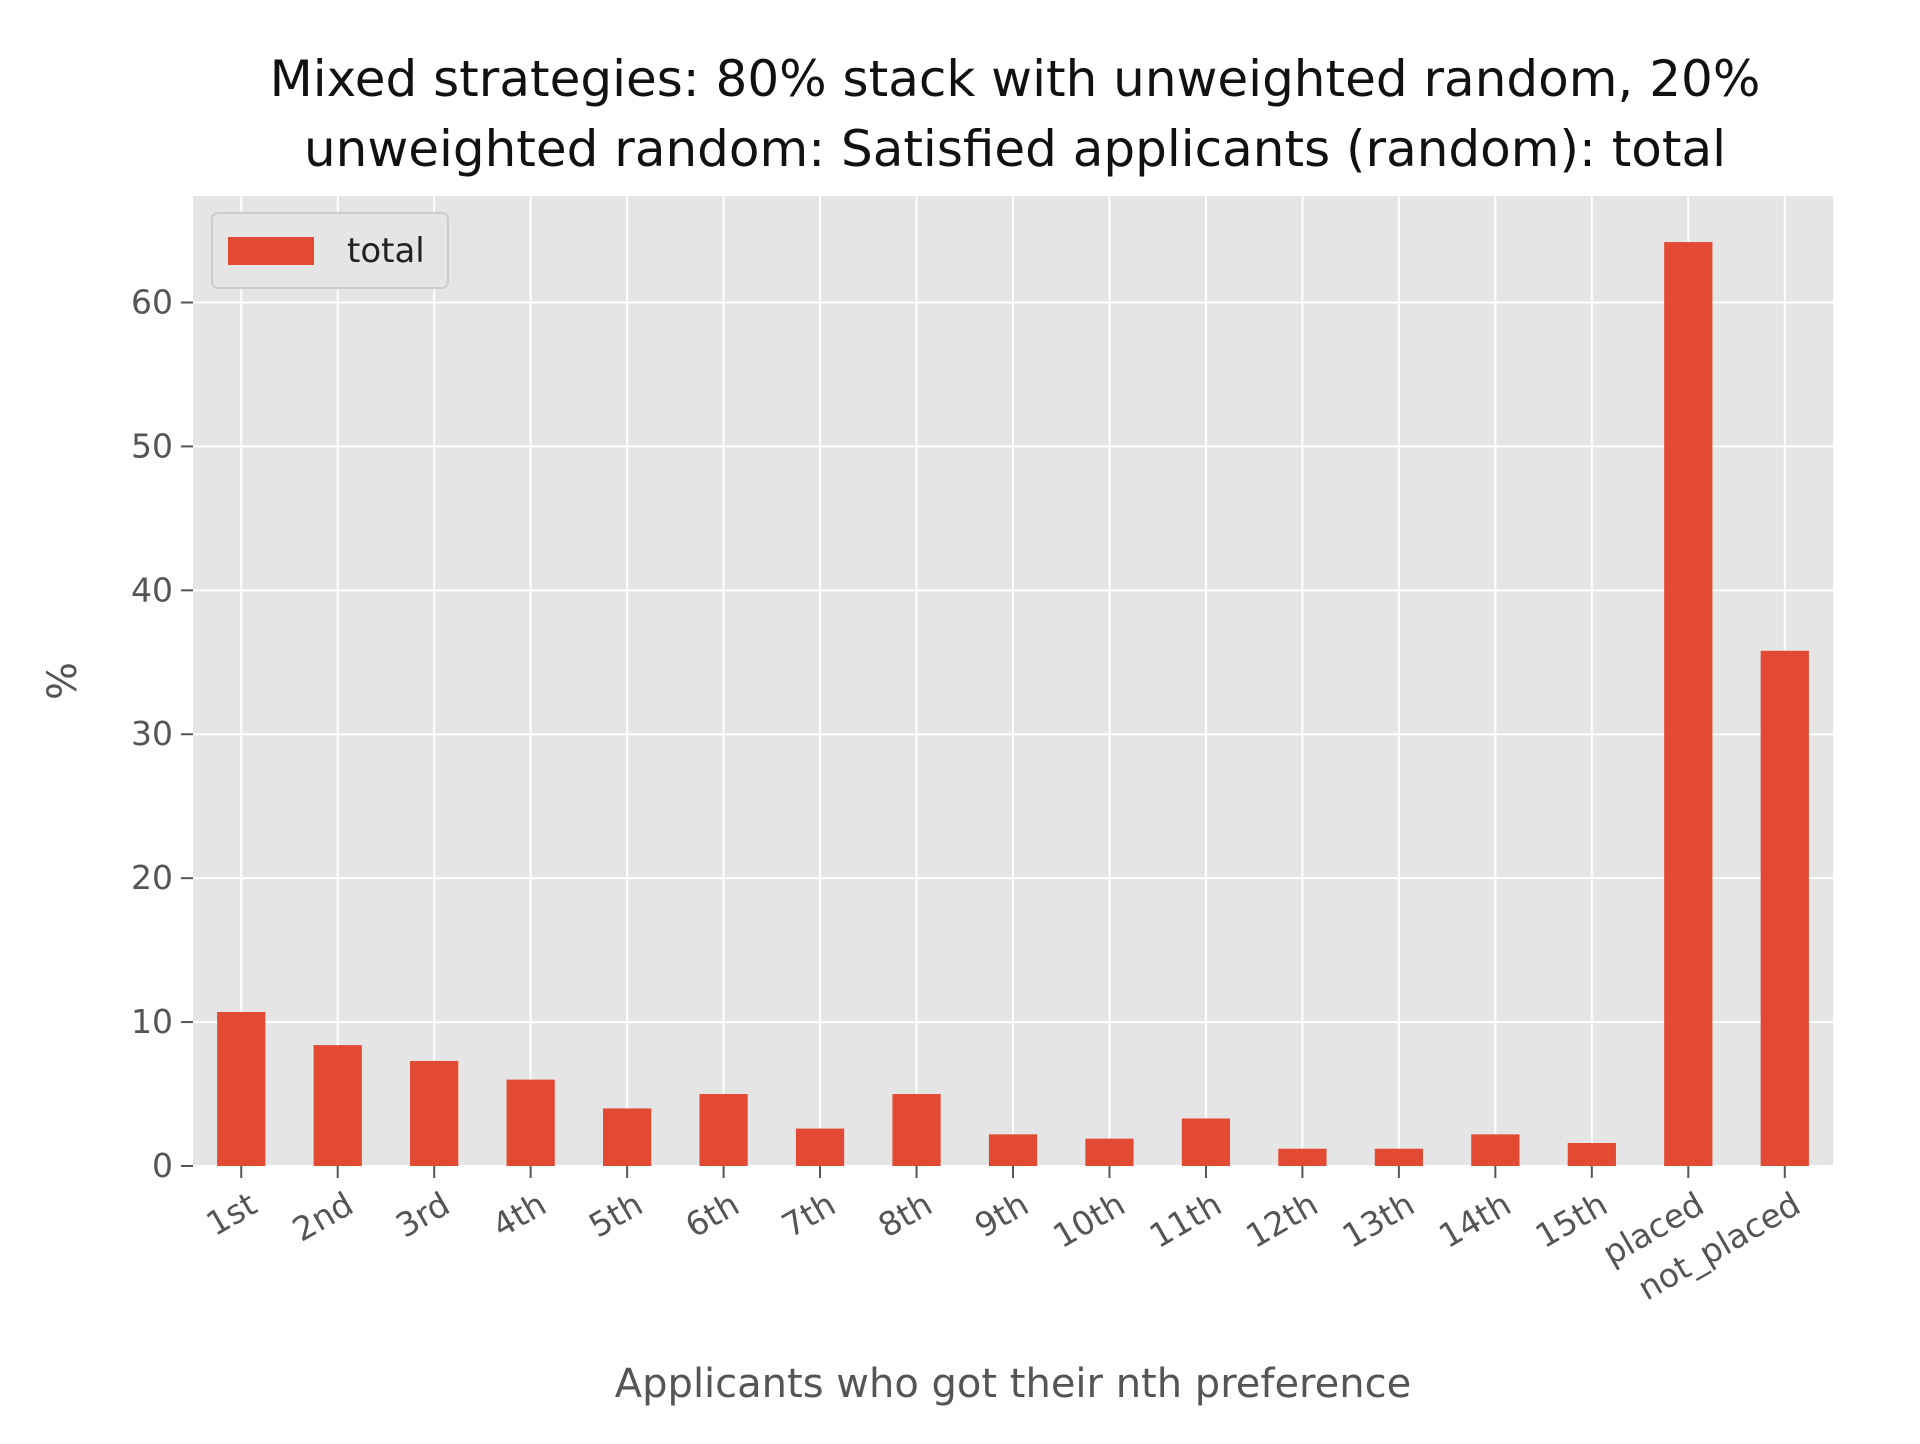 This screenshot has height=1444, width=1920. I want to click on legend-box, so click(330, 250).